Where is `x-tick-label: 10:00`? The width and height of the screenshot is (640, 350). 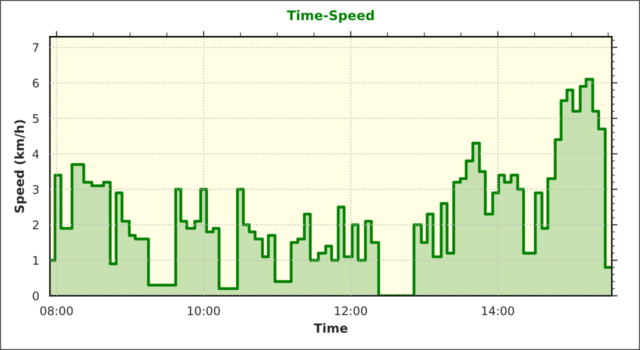 x-tick-label: 10:00 is located at coordinates (204, 311).